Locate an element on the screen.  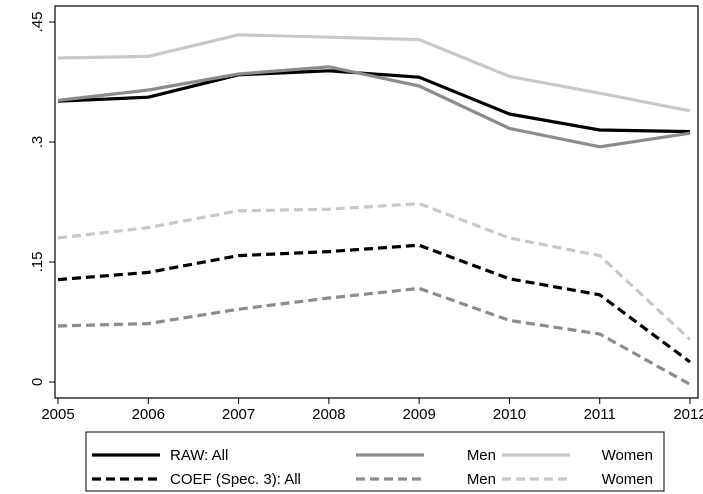
y-tick-label: .15 is located at coordinates (37, 262).